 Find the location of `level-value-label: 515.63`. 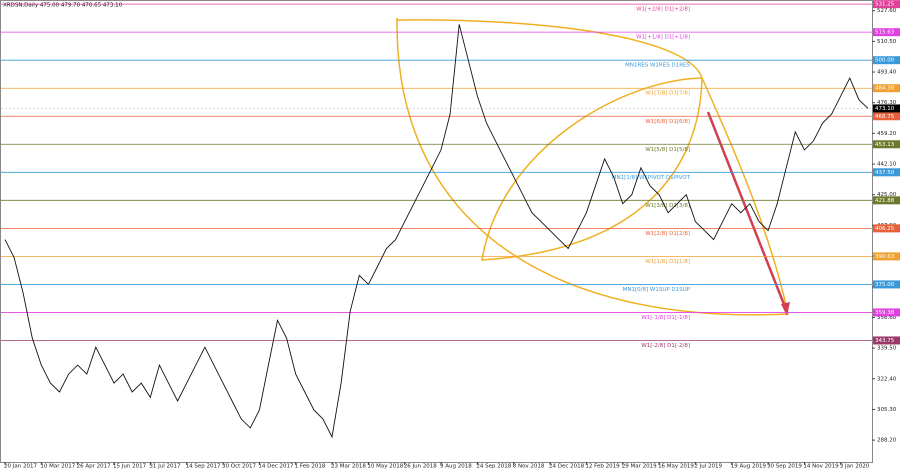

level-value-label: 515.63 is located at coordinates (885, 33).